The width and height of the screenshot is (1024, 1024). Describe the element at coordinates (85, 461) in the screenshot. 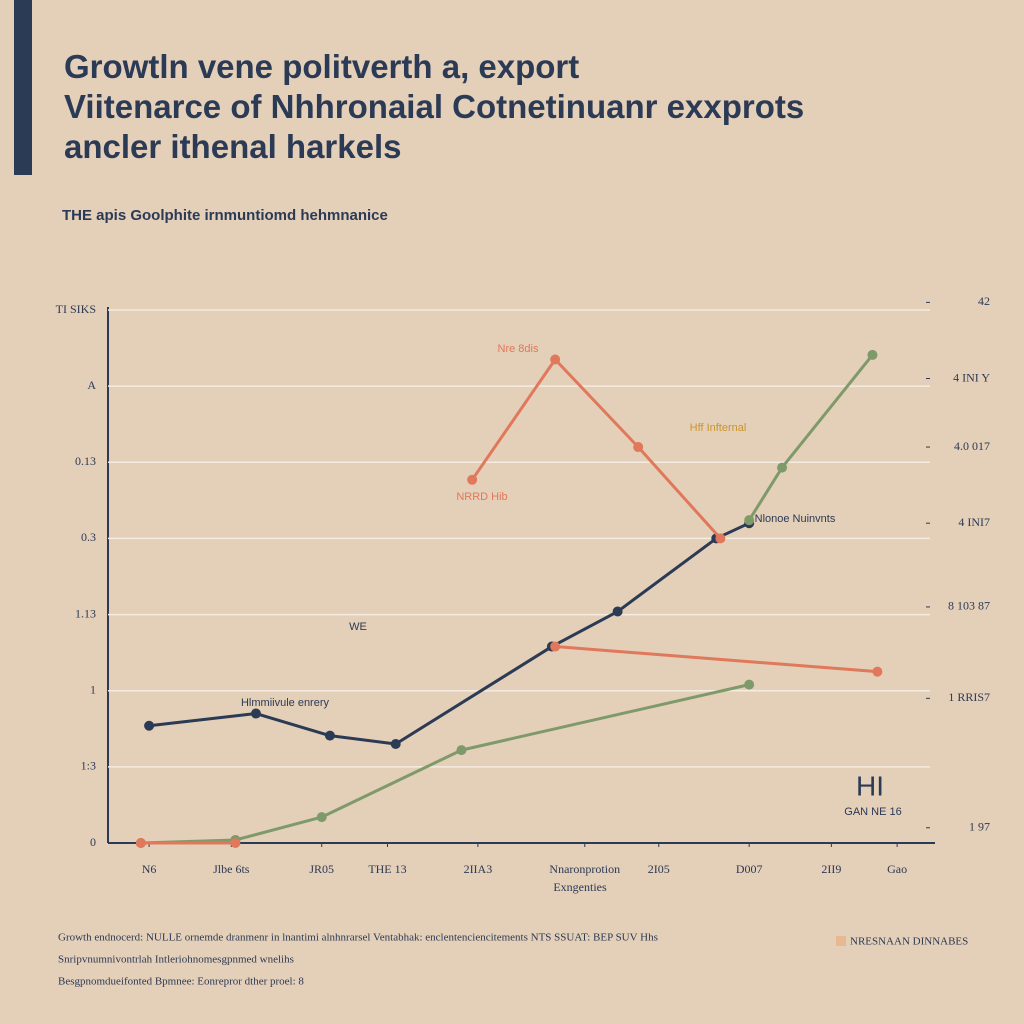

I see `y-tick-label: 0.13` at that location.